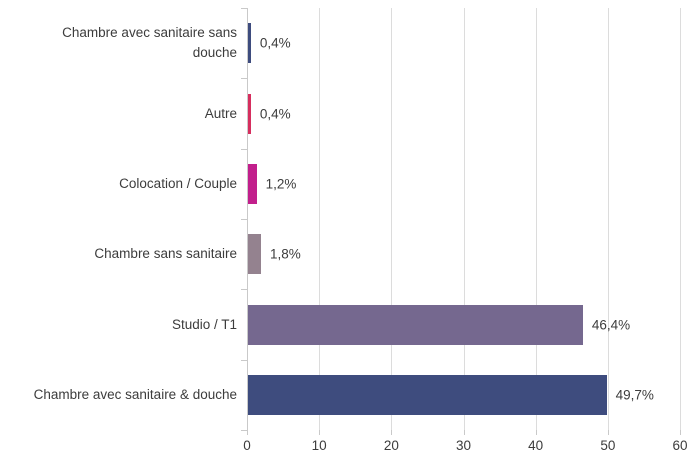 This screenshot has height=467, width=700. I want to click on x-axis-tick-label: 30, so click(463, 445).